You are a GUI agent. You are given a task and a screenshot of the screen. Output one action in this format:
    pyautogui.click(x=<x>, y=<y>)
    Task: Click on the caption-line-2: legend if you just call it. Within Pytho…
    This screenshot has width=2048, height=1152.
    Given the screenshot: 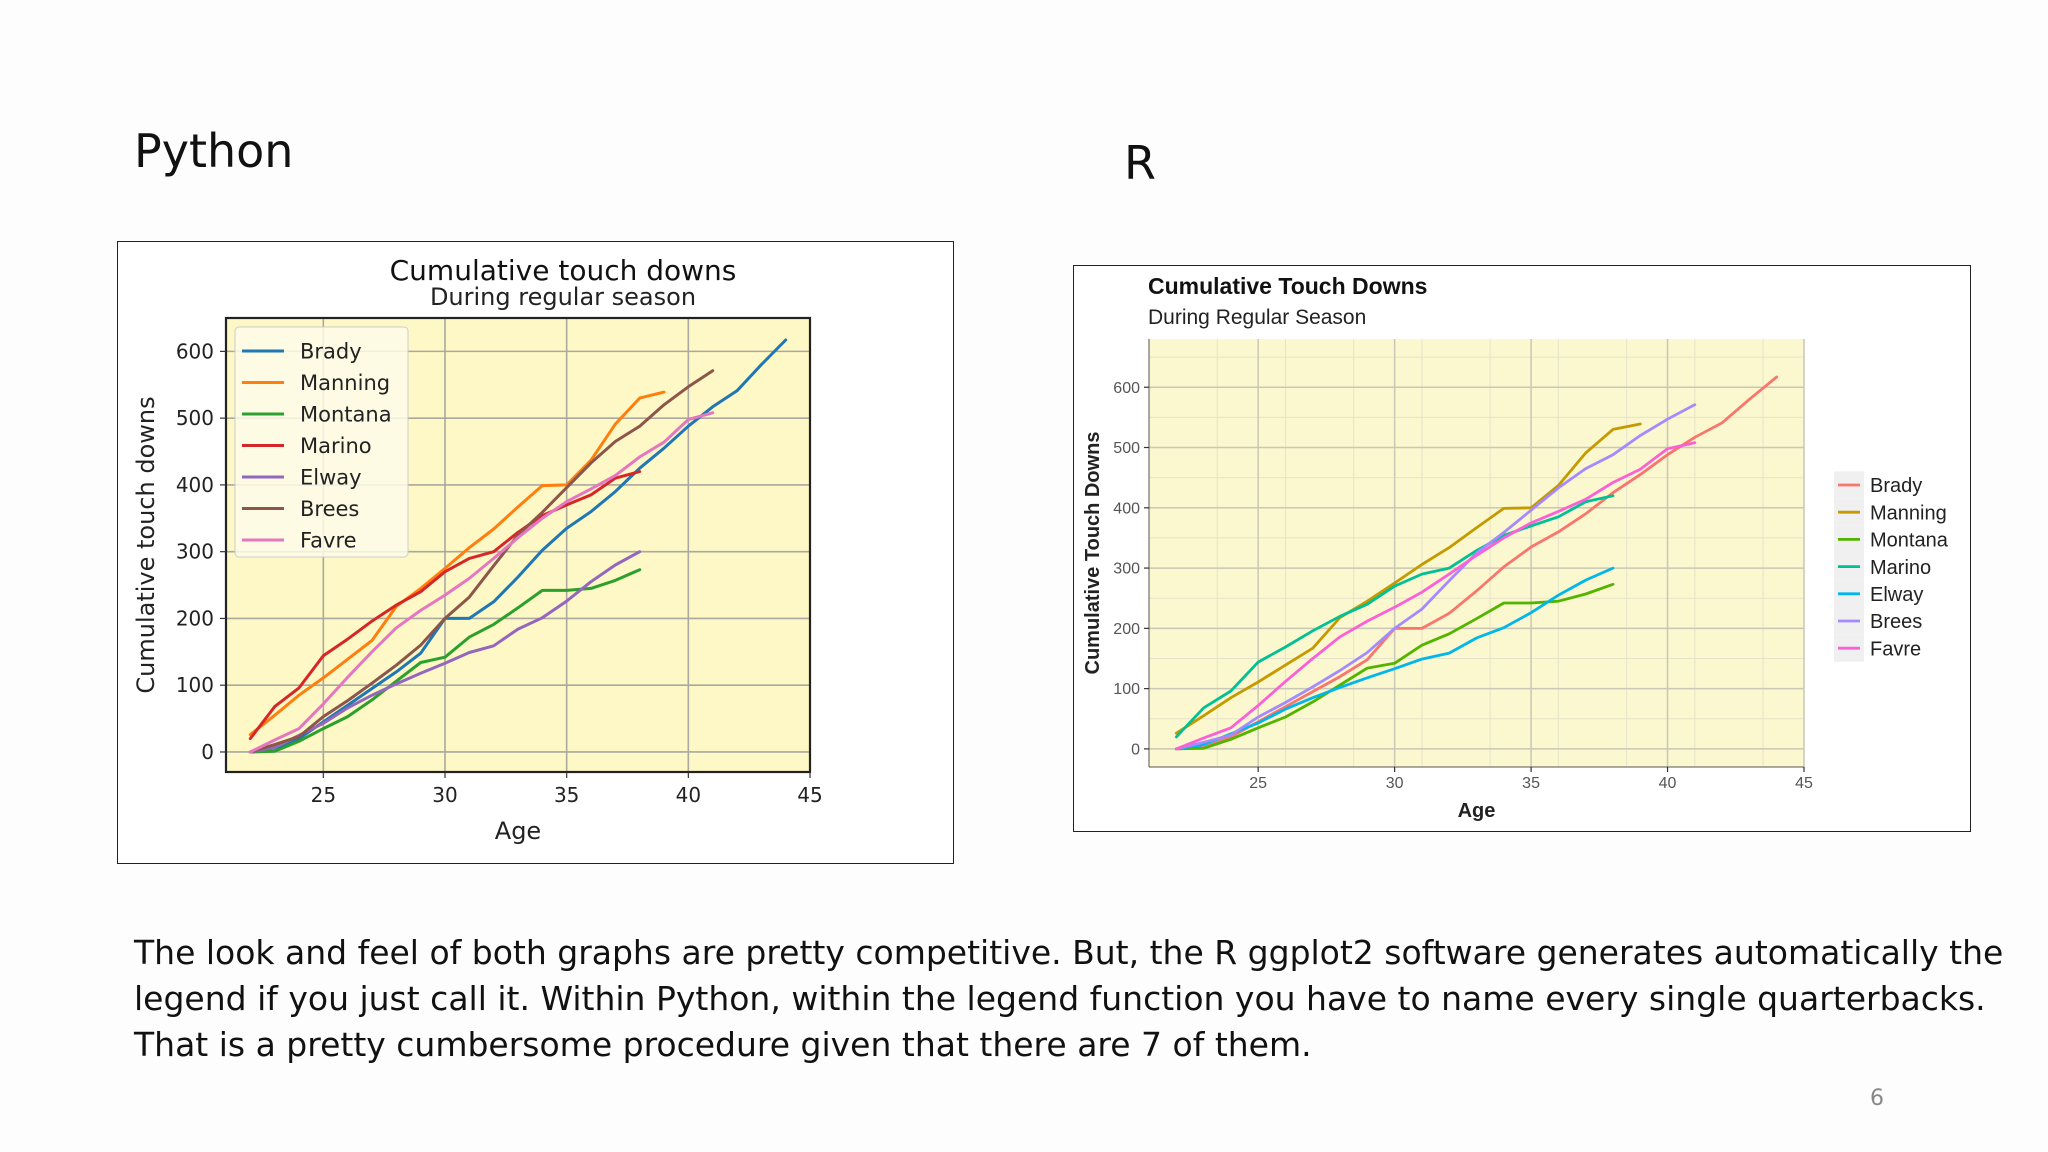 What is the action you would take?
    pyautogui.click(x=1060, y=998)
    